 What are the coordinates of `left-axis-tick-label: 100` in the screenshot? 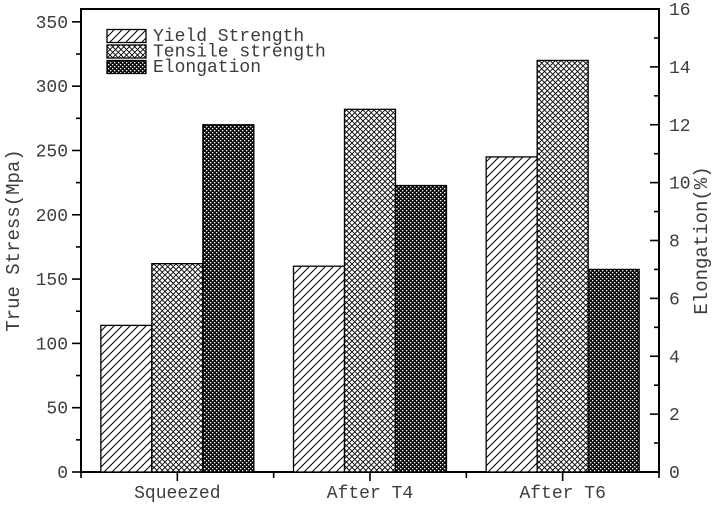 It's located at (52, 345).